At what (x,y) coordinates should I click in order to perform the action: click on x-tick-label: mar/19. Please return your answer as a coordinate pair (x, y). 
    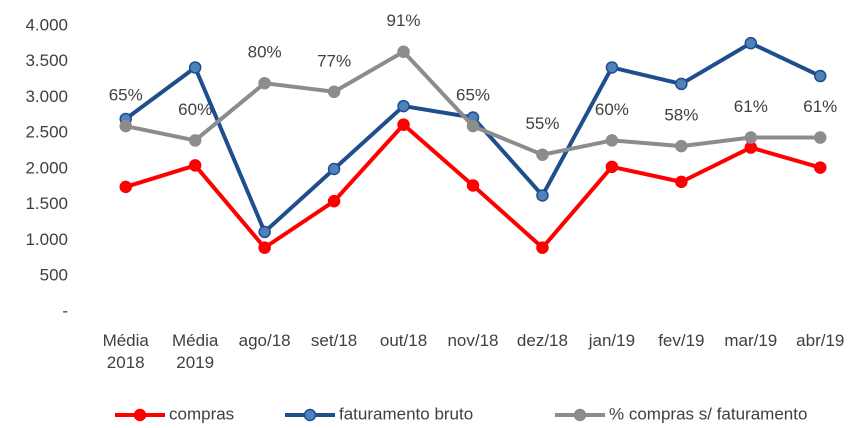
    Looking at the image, I should click on (751, 340).